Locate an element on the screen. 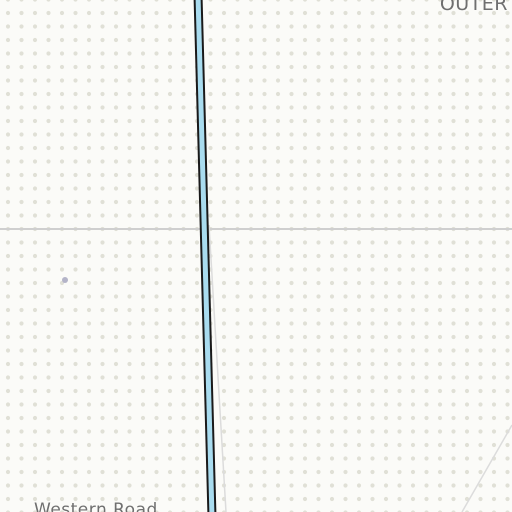 The height and width of the screenshot is (512, 512). road-label-western-road: Western Road is located at coordinates (96, 506).